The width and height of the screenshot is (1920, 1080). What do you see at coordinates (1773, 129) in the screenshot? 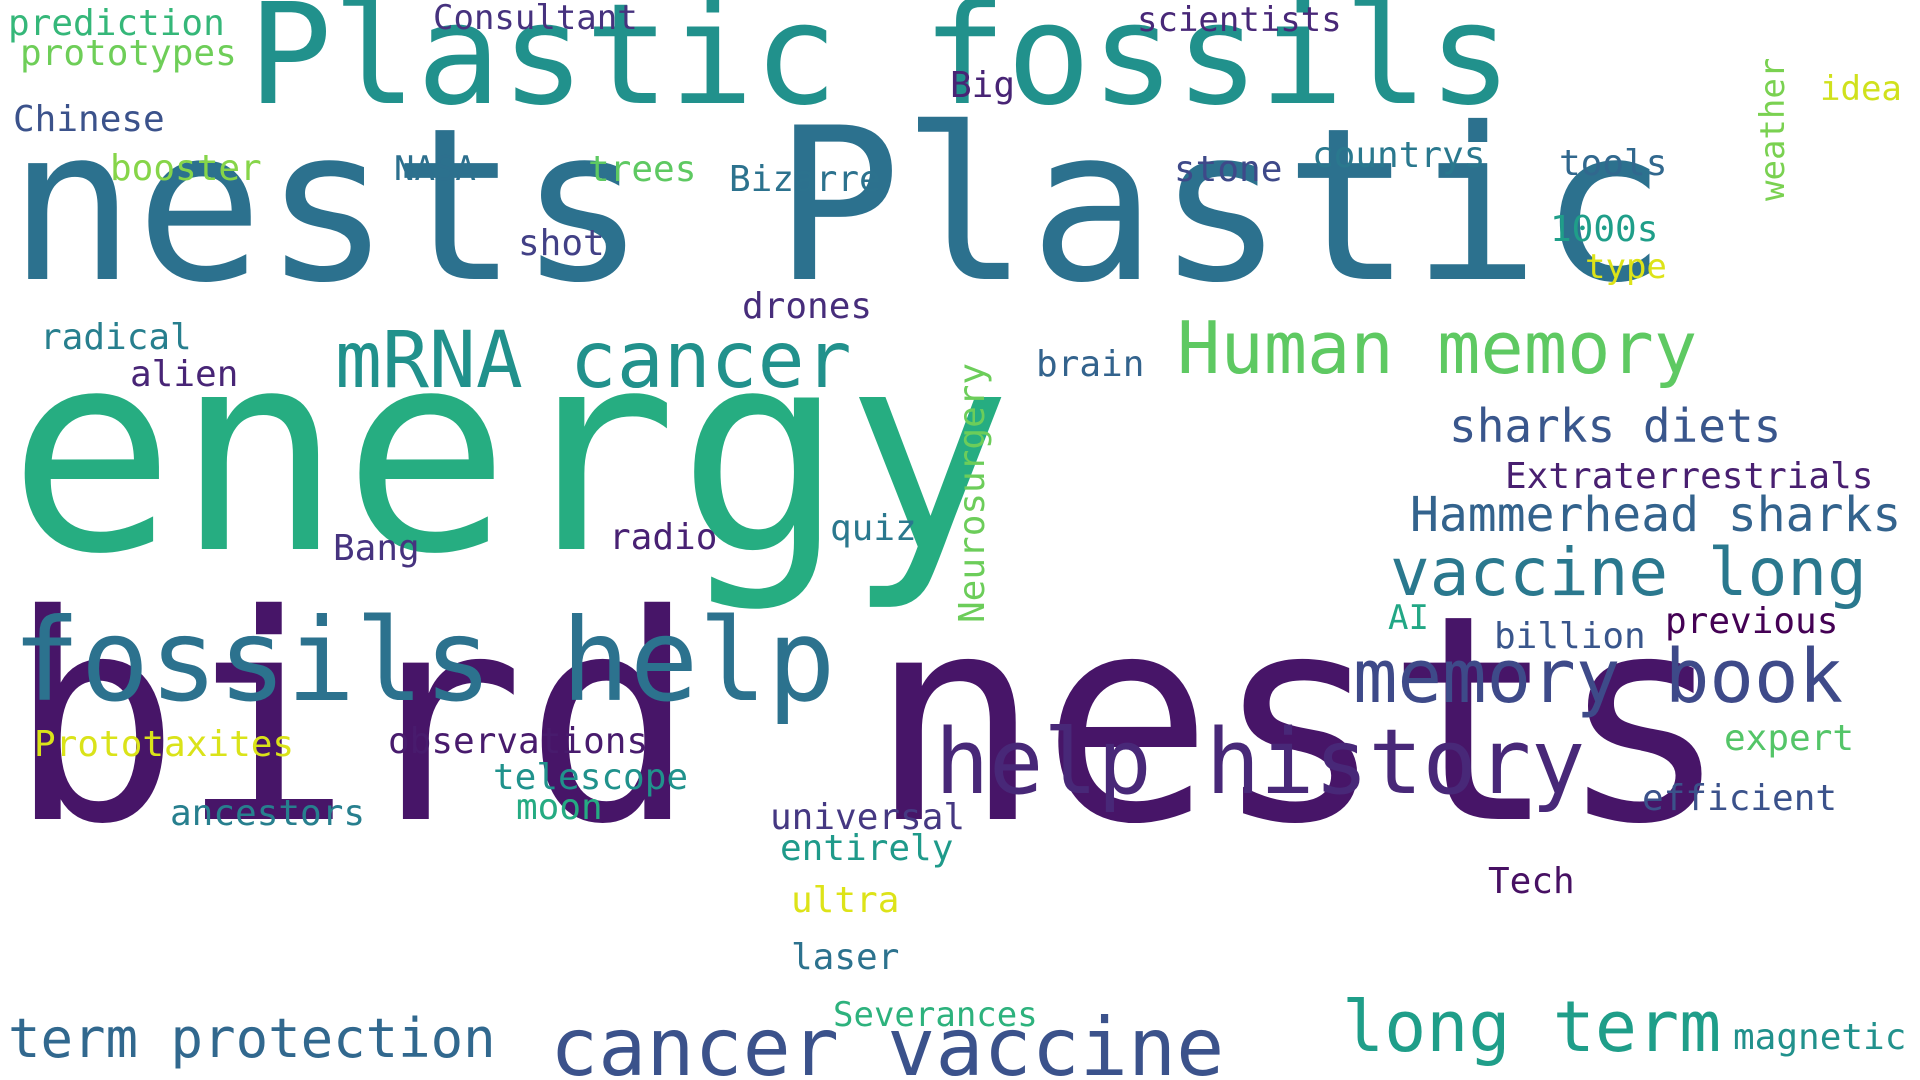
I see `word-weather: weather` at bounding box center [1773, 129].